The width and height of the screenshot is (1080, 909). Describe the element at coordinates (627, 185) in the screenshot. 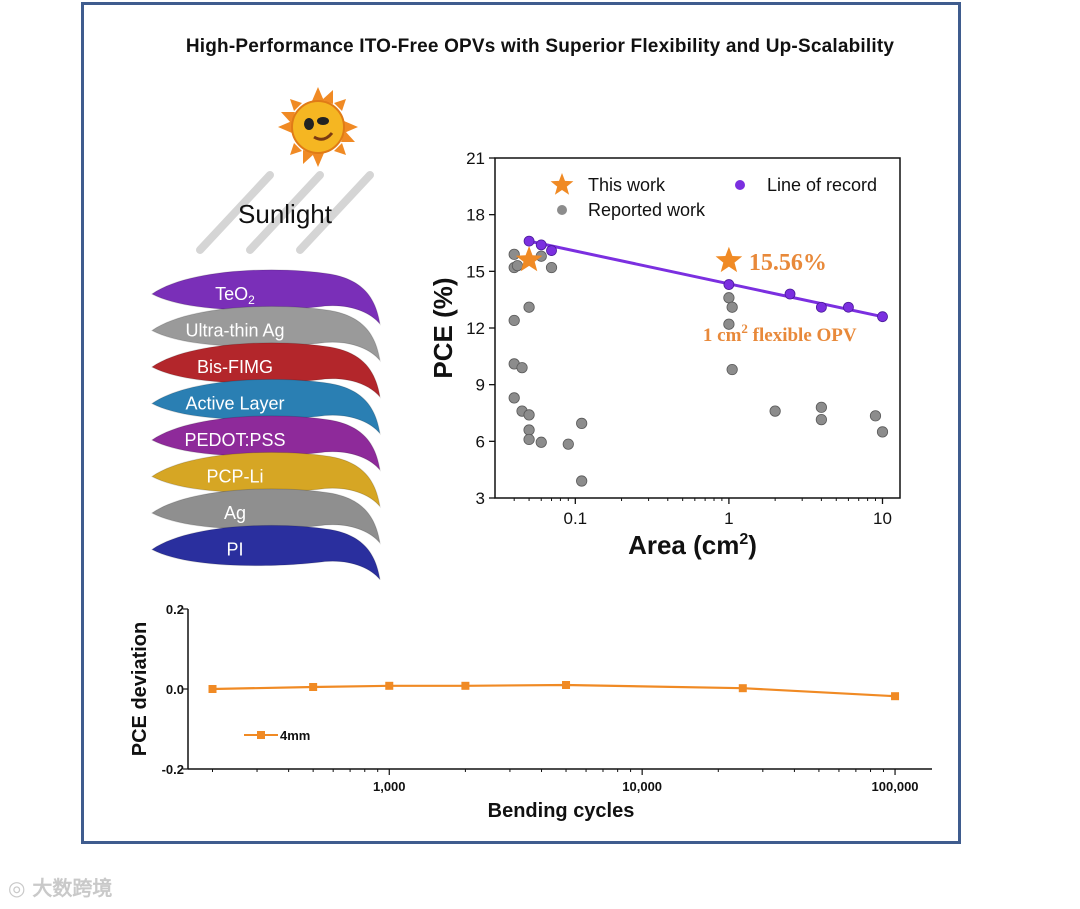

I see `legend-this-work: This work` at that location.